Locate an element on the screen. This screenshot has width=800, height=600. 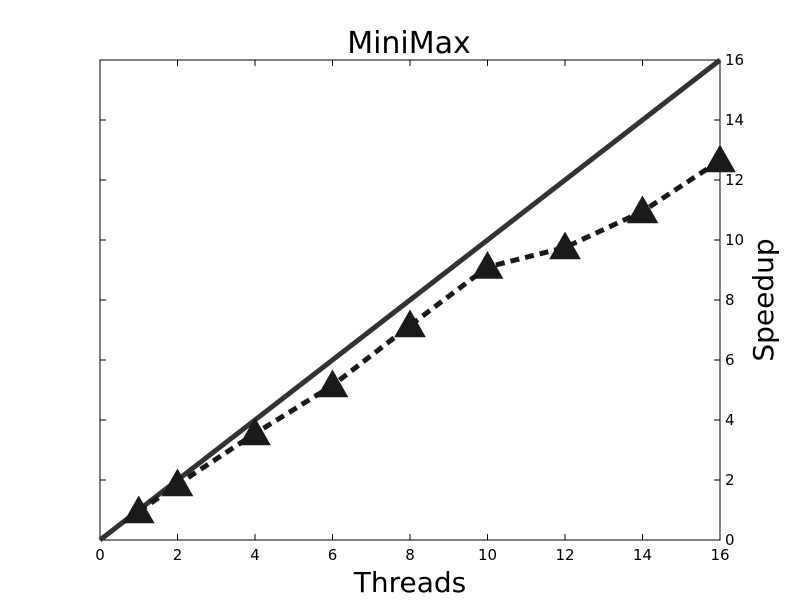
chart-title: MiniMax is located at coordinates (409, 43).